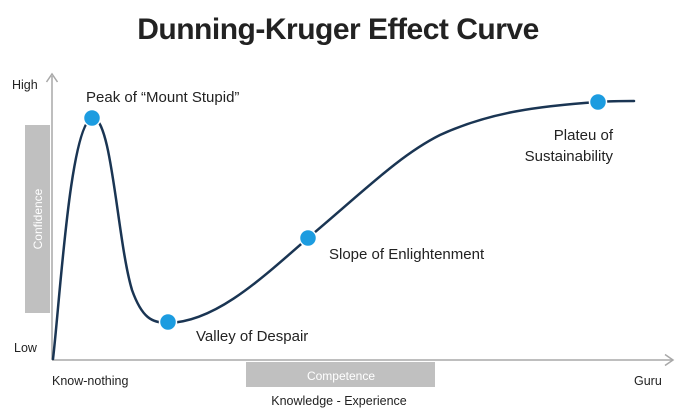 This screenshot has width=700, height=415. I want to click on valley-marker, so click(168, 322).